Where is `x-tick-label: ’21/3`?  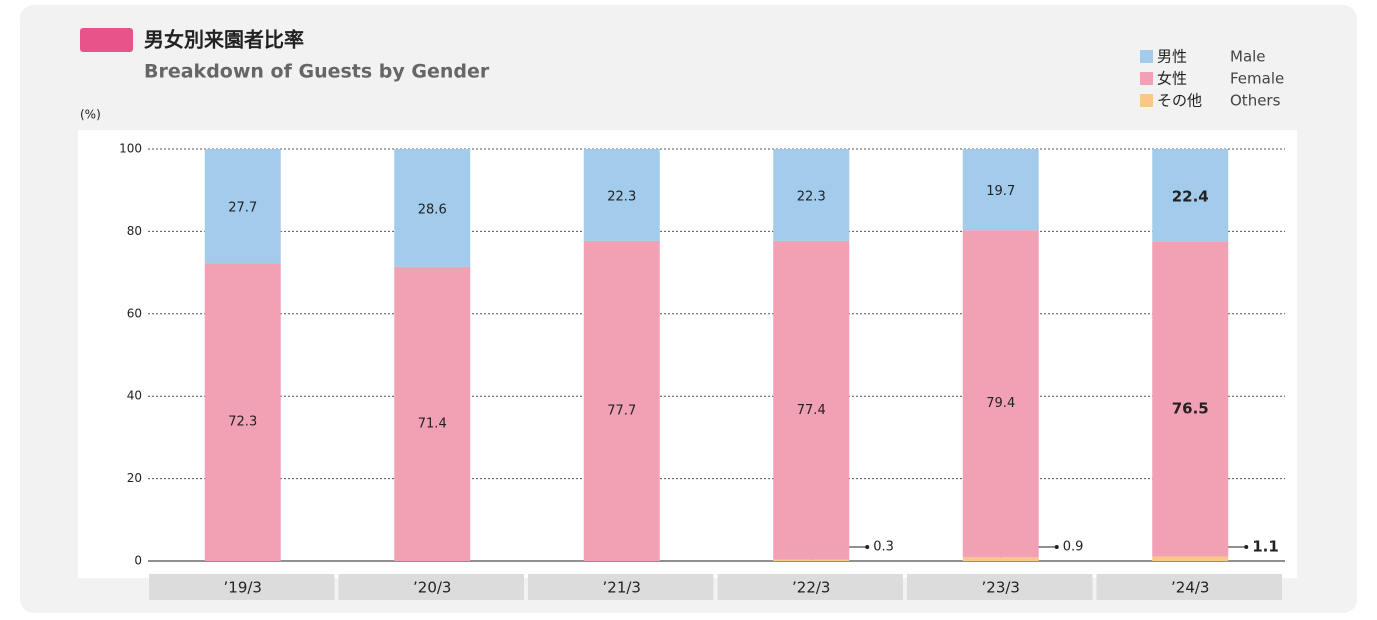 x-tick-label: ’21/3 is located at coordinates (622, 588).